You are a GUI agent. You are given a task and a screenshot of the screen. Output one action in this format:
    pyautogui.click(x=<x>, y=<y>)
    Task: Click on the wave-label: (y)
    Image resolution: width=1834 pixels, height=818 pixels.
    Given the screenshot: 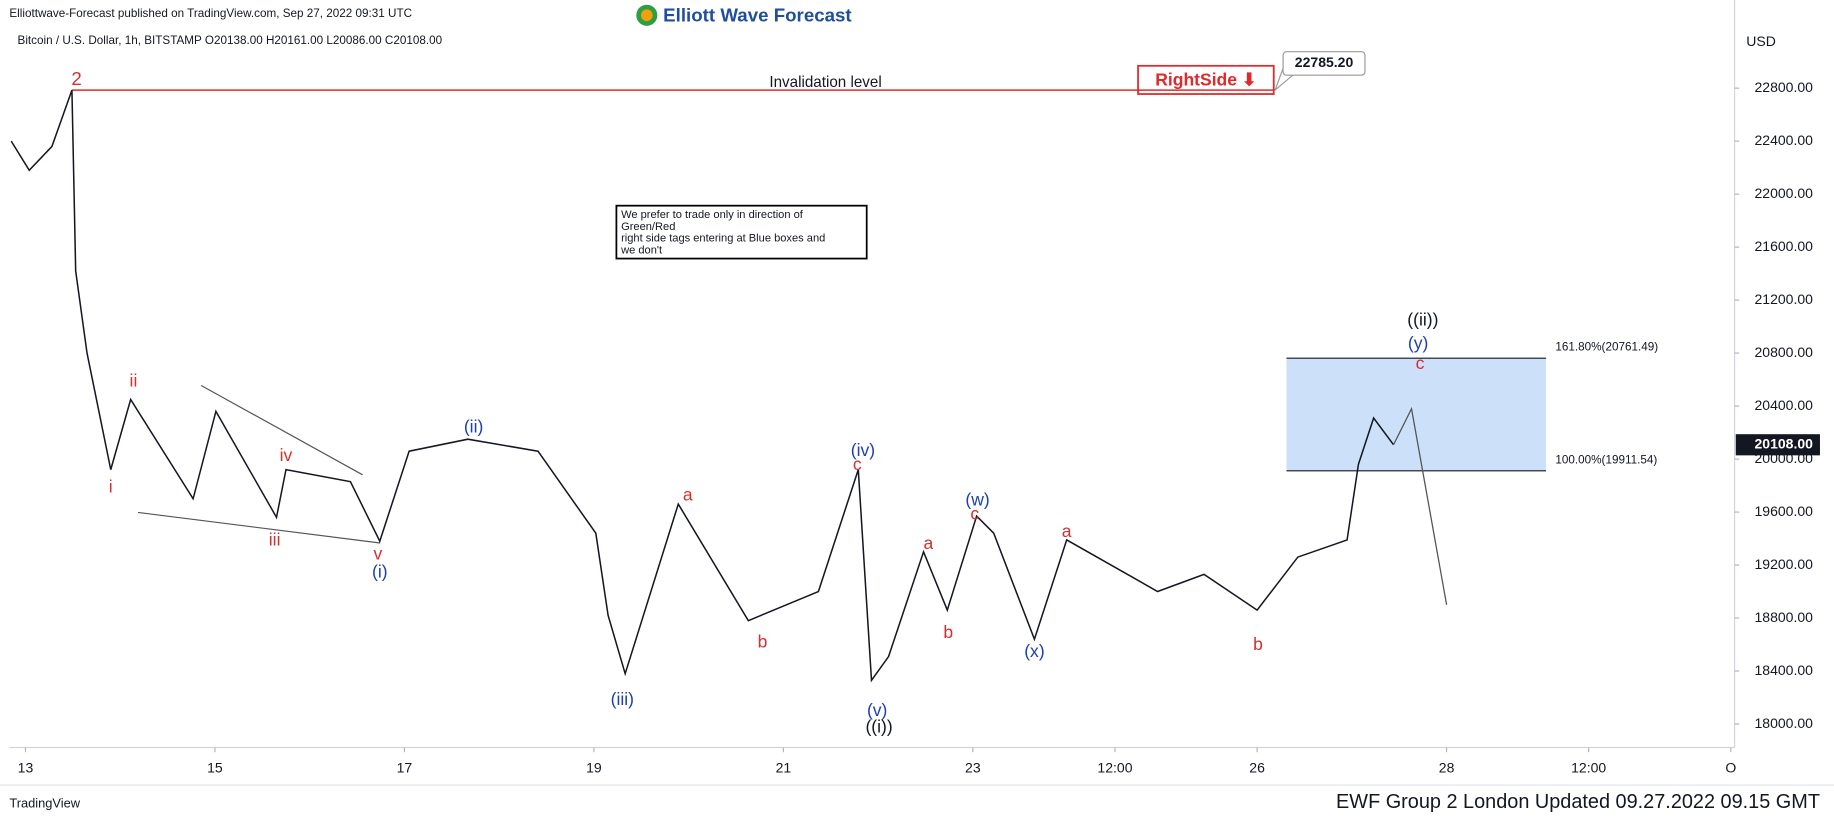 What is the action you would take?
    pyautogui.click(x=1418, y=343)
    